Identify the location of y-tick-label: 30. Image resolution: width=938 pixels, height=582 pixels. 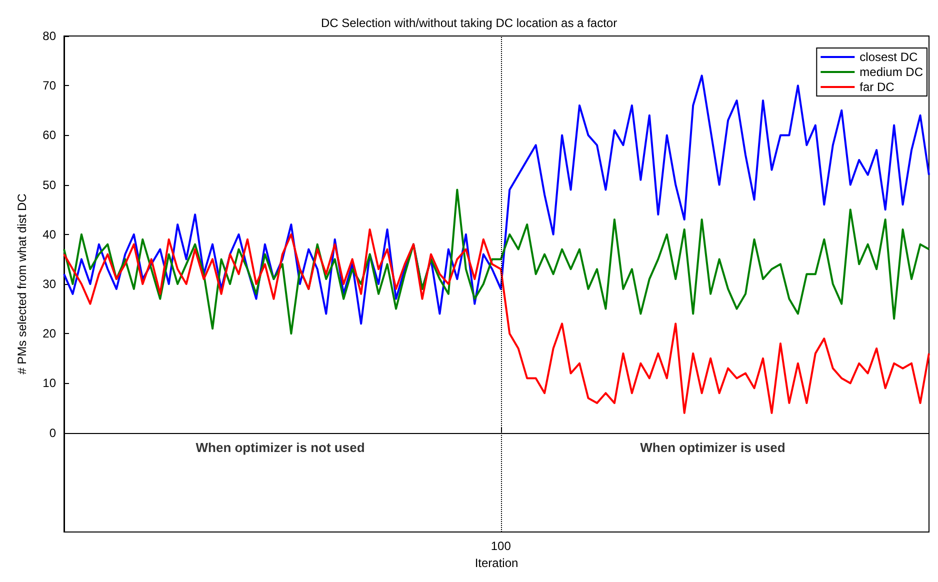
(49, 284).